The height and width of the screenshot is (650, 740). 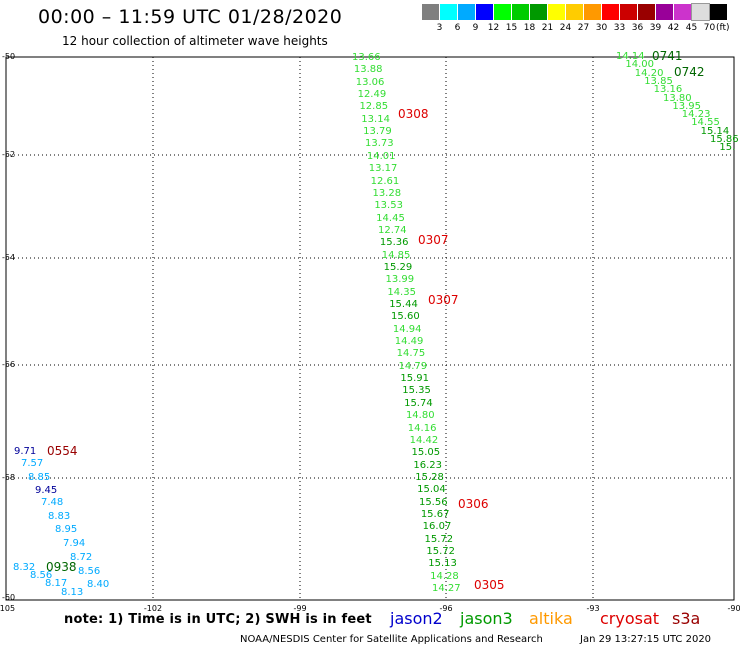 What do you see at coordinates (32, 463) in the screenshot?
I see `swh-observation: 7.57` at bounding box center [32, 463].